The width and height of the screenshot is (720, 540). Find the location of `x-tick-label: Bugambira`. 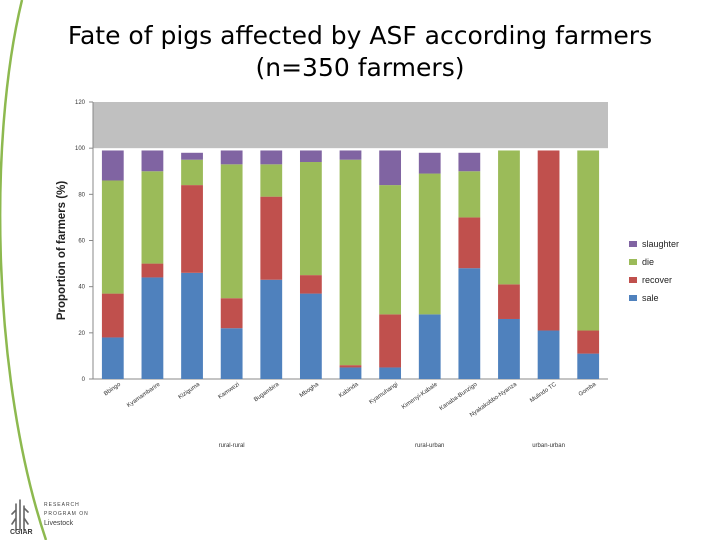

x-tick-label: Bugambira is located at coordinates (267, 392).